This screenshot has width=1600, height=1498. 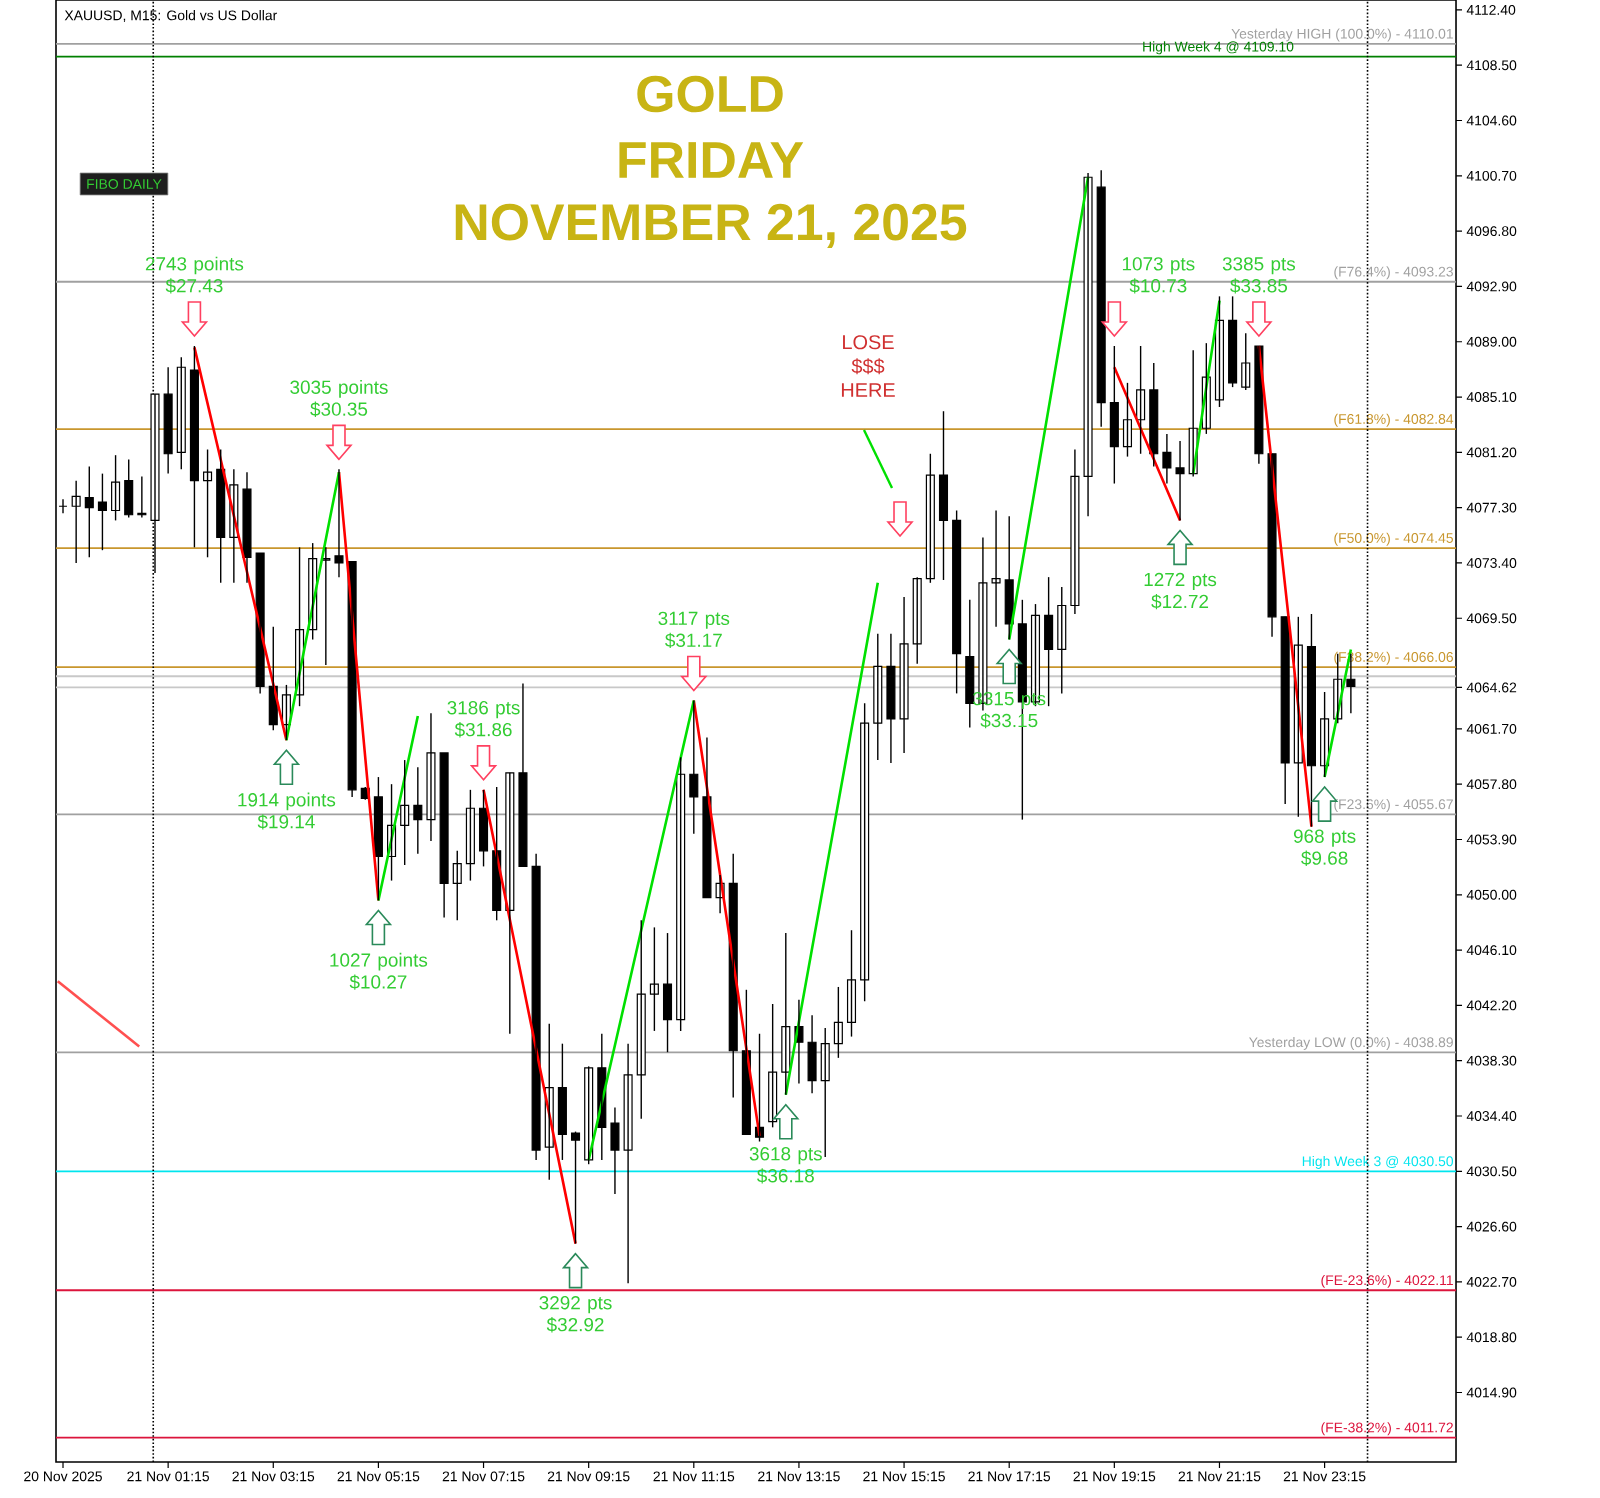 What do you see at coordinates (483, 719) in the screenshot?
I see `annotation: 3186 pts $31.86` at bounding box center [483, 719].